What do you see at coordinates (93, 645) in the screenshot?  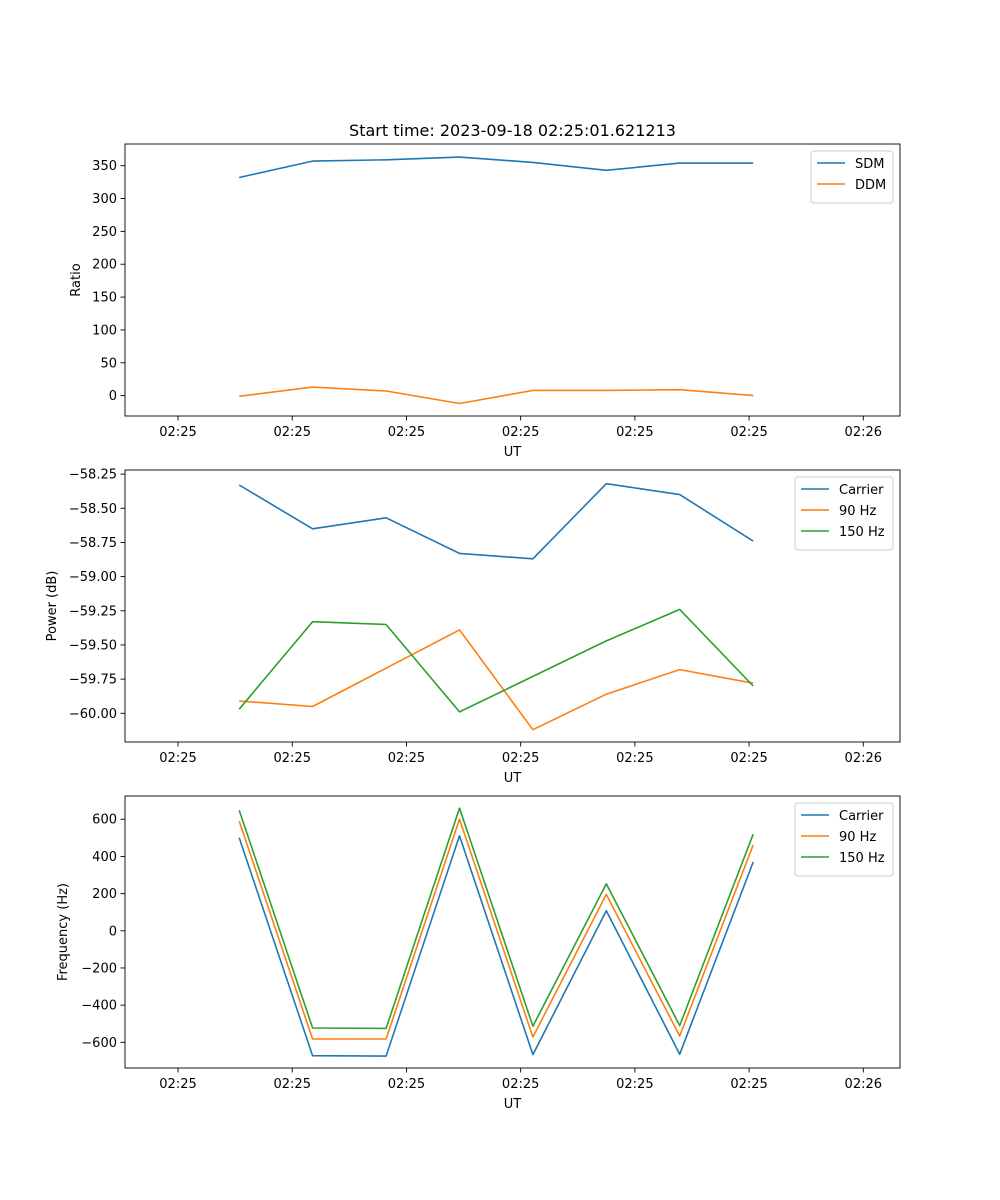 I see `y-tick-label: −59.50` at bounding box center [93, 645].